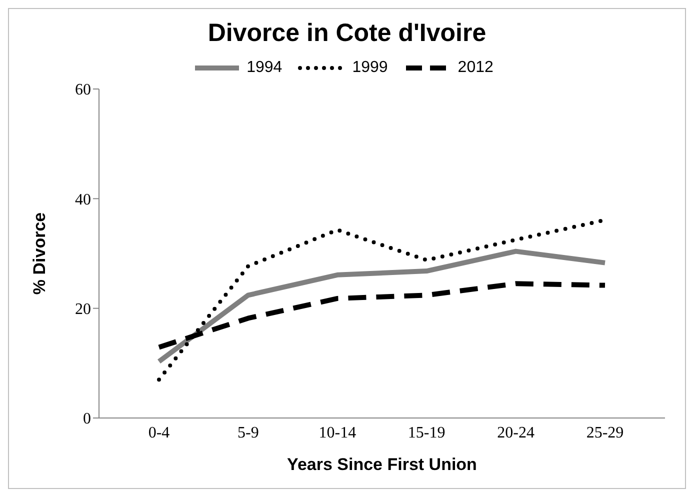 This screenshot has width=694, height=497. I want to click on y-tick-label: 20, so click(83, 309).